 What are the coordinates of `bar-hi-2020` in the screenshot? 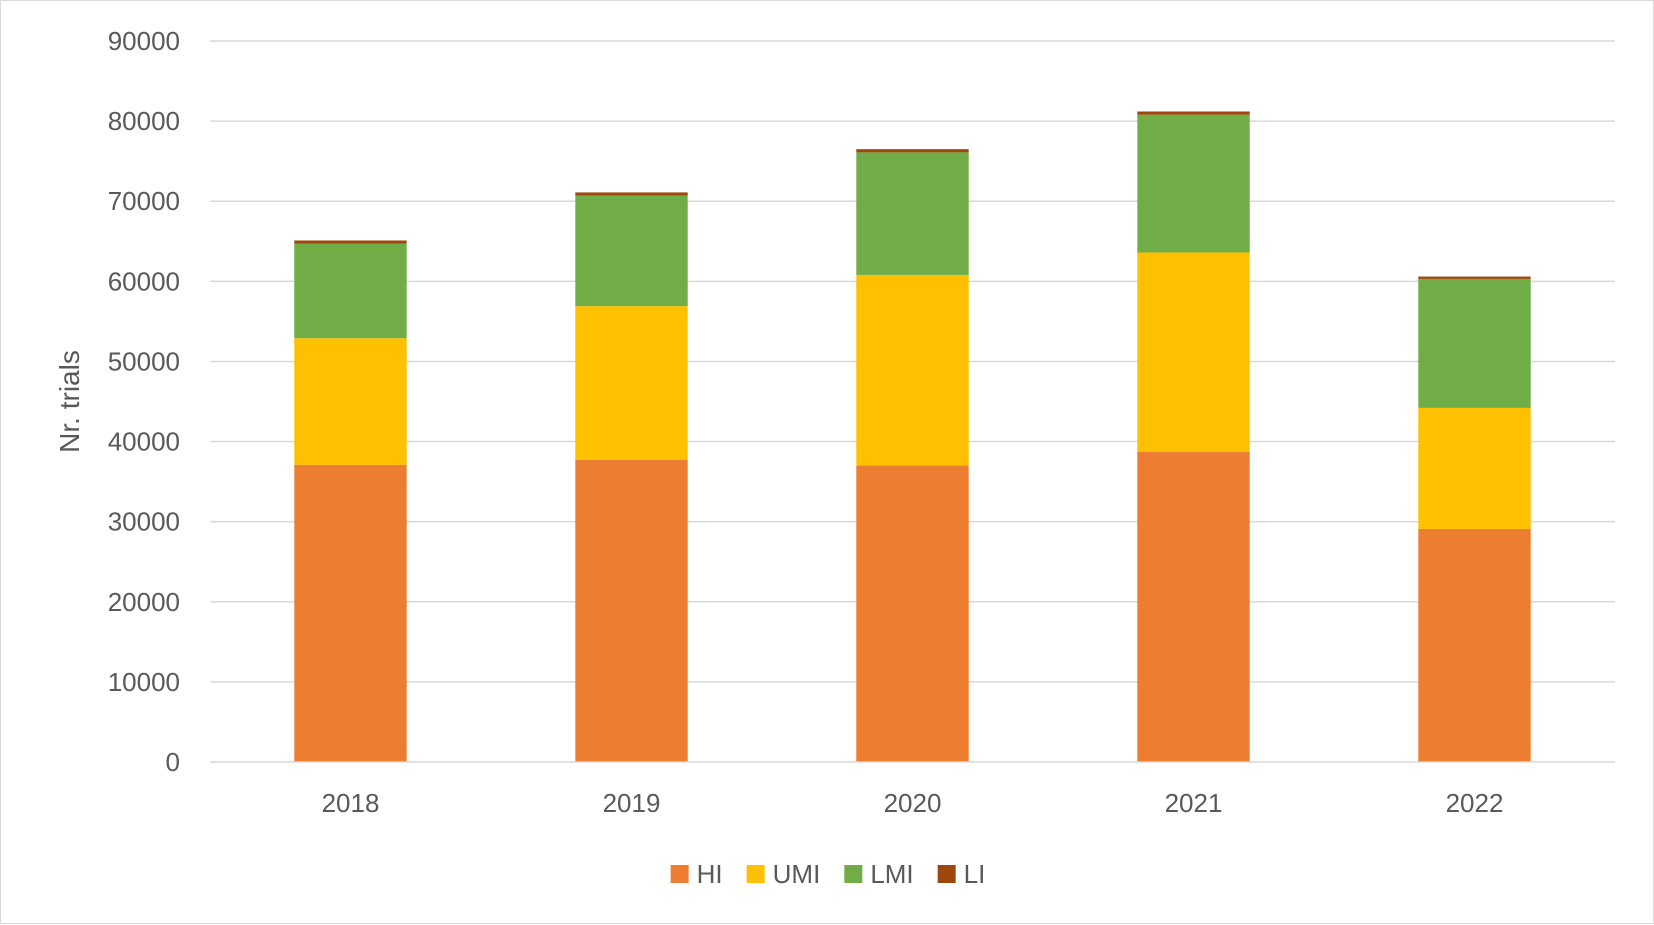 It's located at (912, 613).